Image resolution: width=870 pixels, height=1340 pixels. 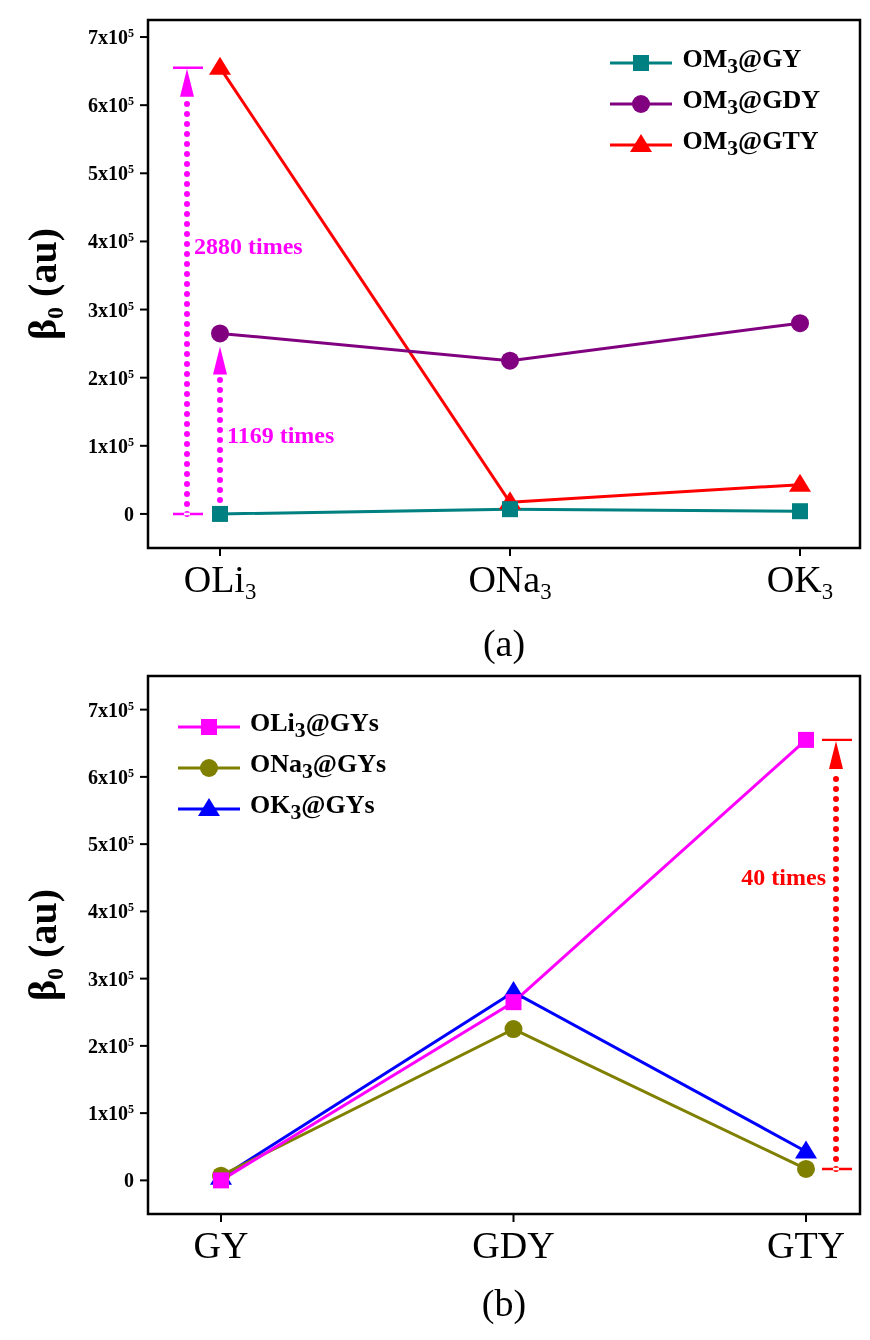 What do you see at coordinates (750, 144) in the screenshot?
I see `legend-label: OM$_{3}$@GTY` at bounding box center [750, 144].